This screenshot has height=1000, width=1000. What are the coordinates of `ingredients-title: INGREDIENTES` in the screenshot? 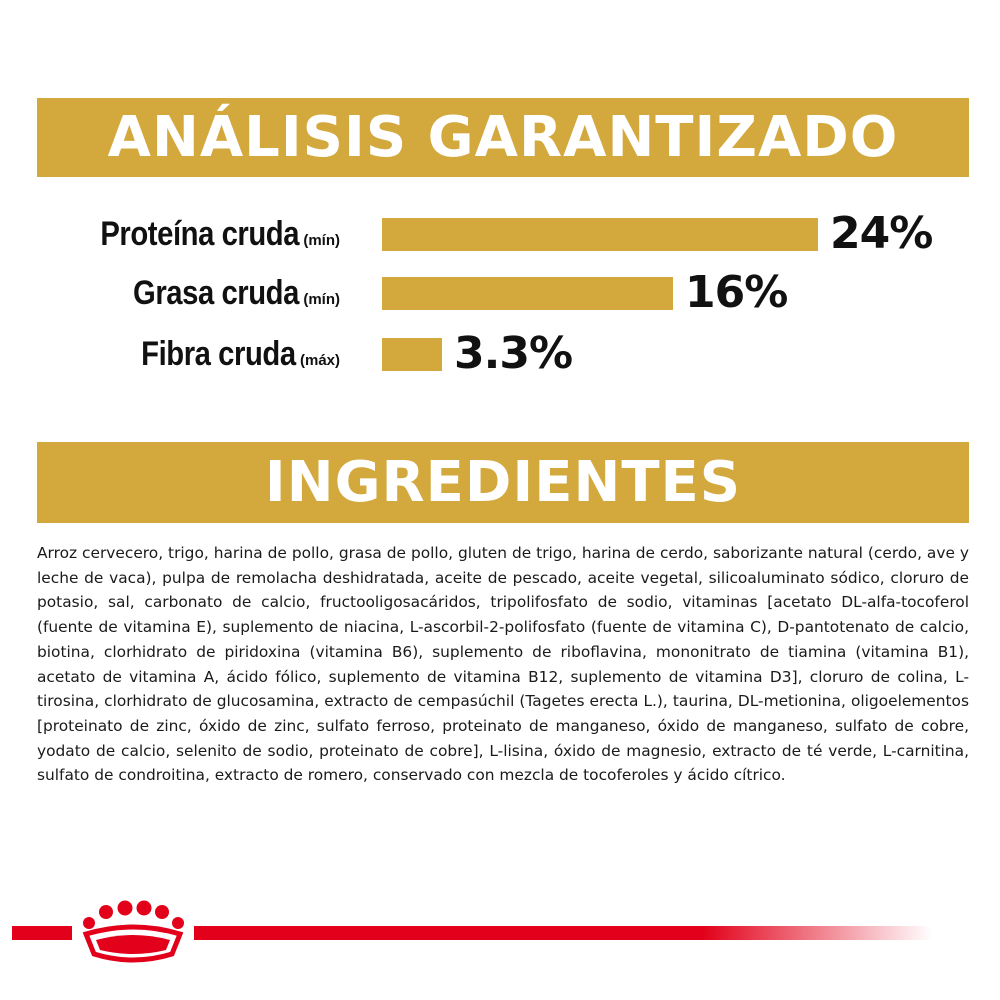 It's located at (503, 482).